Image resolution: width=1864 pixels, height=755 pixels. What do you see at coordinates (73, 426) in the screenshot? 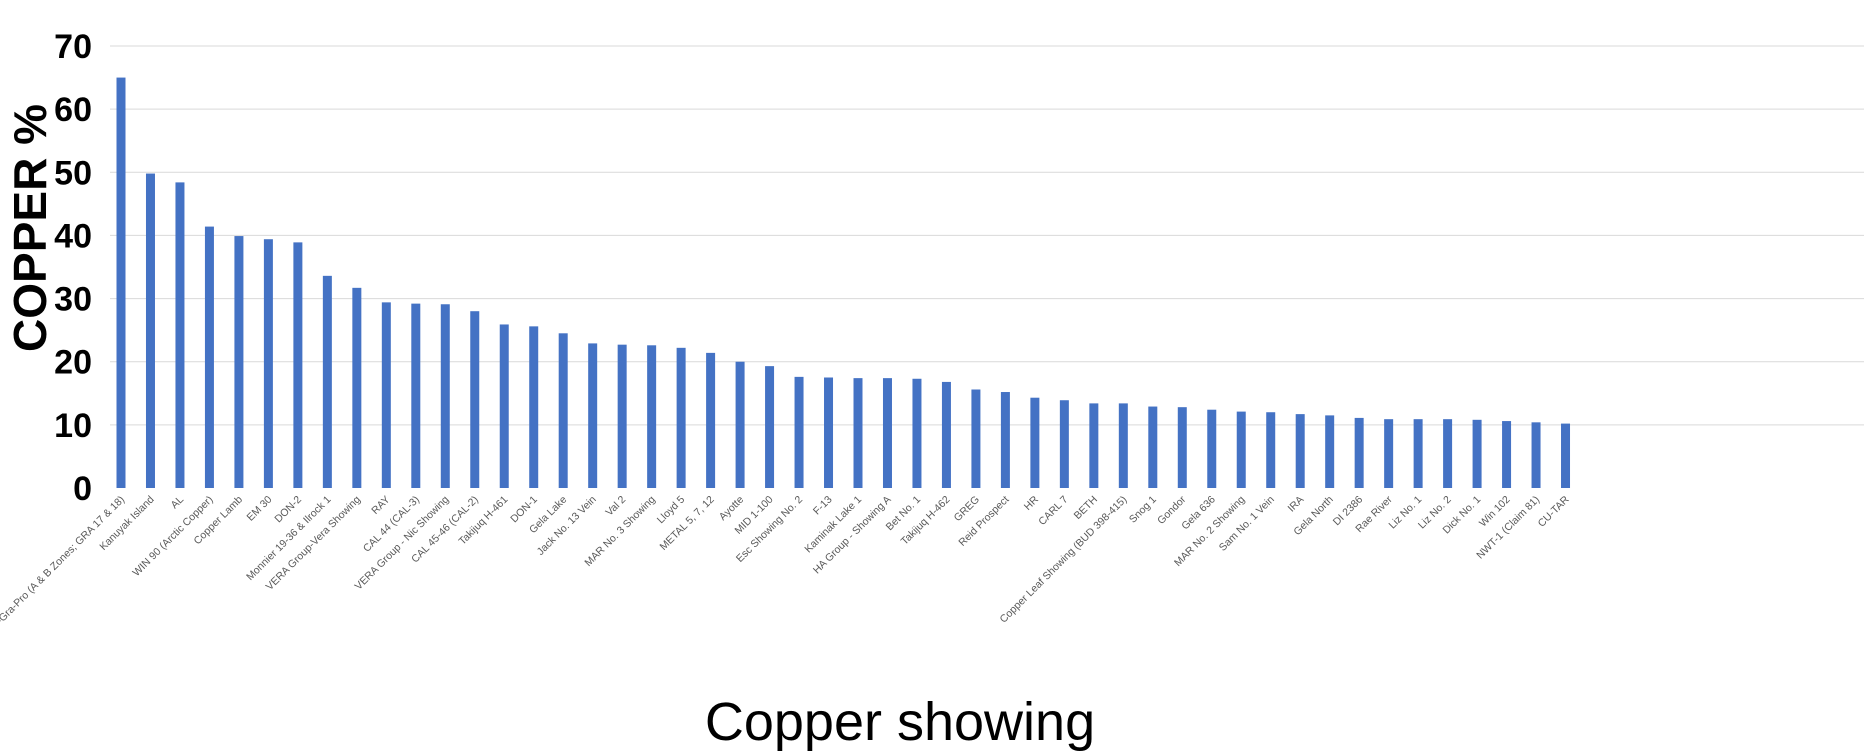
I see `y-tick-label: 10` at bounding box center [73, 426].